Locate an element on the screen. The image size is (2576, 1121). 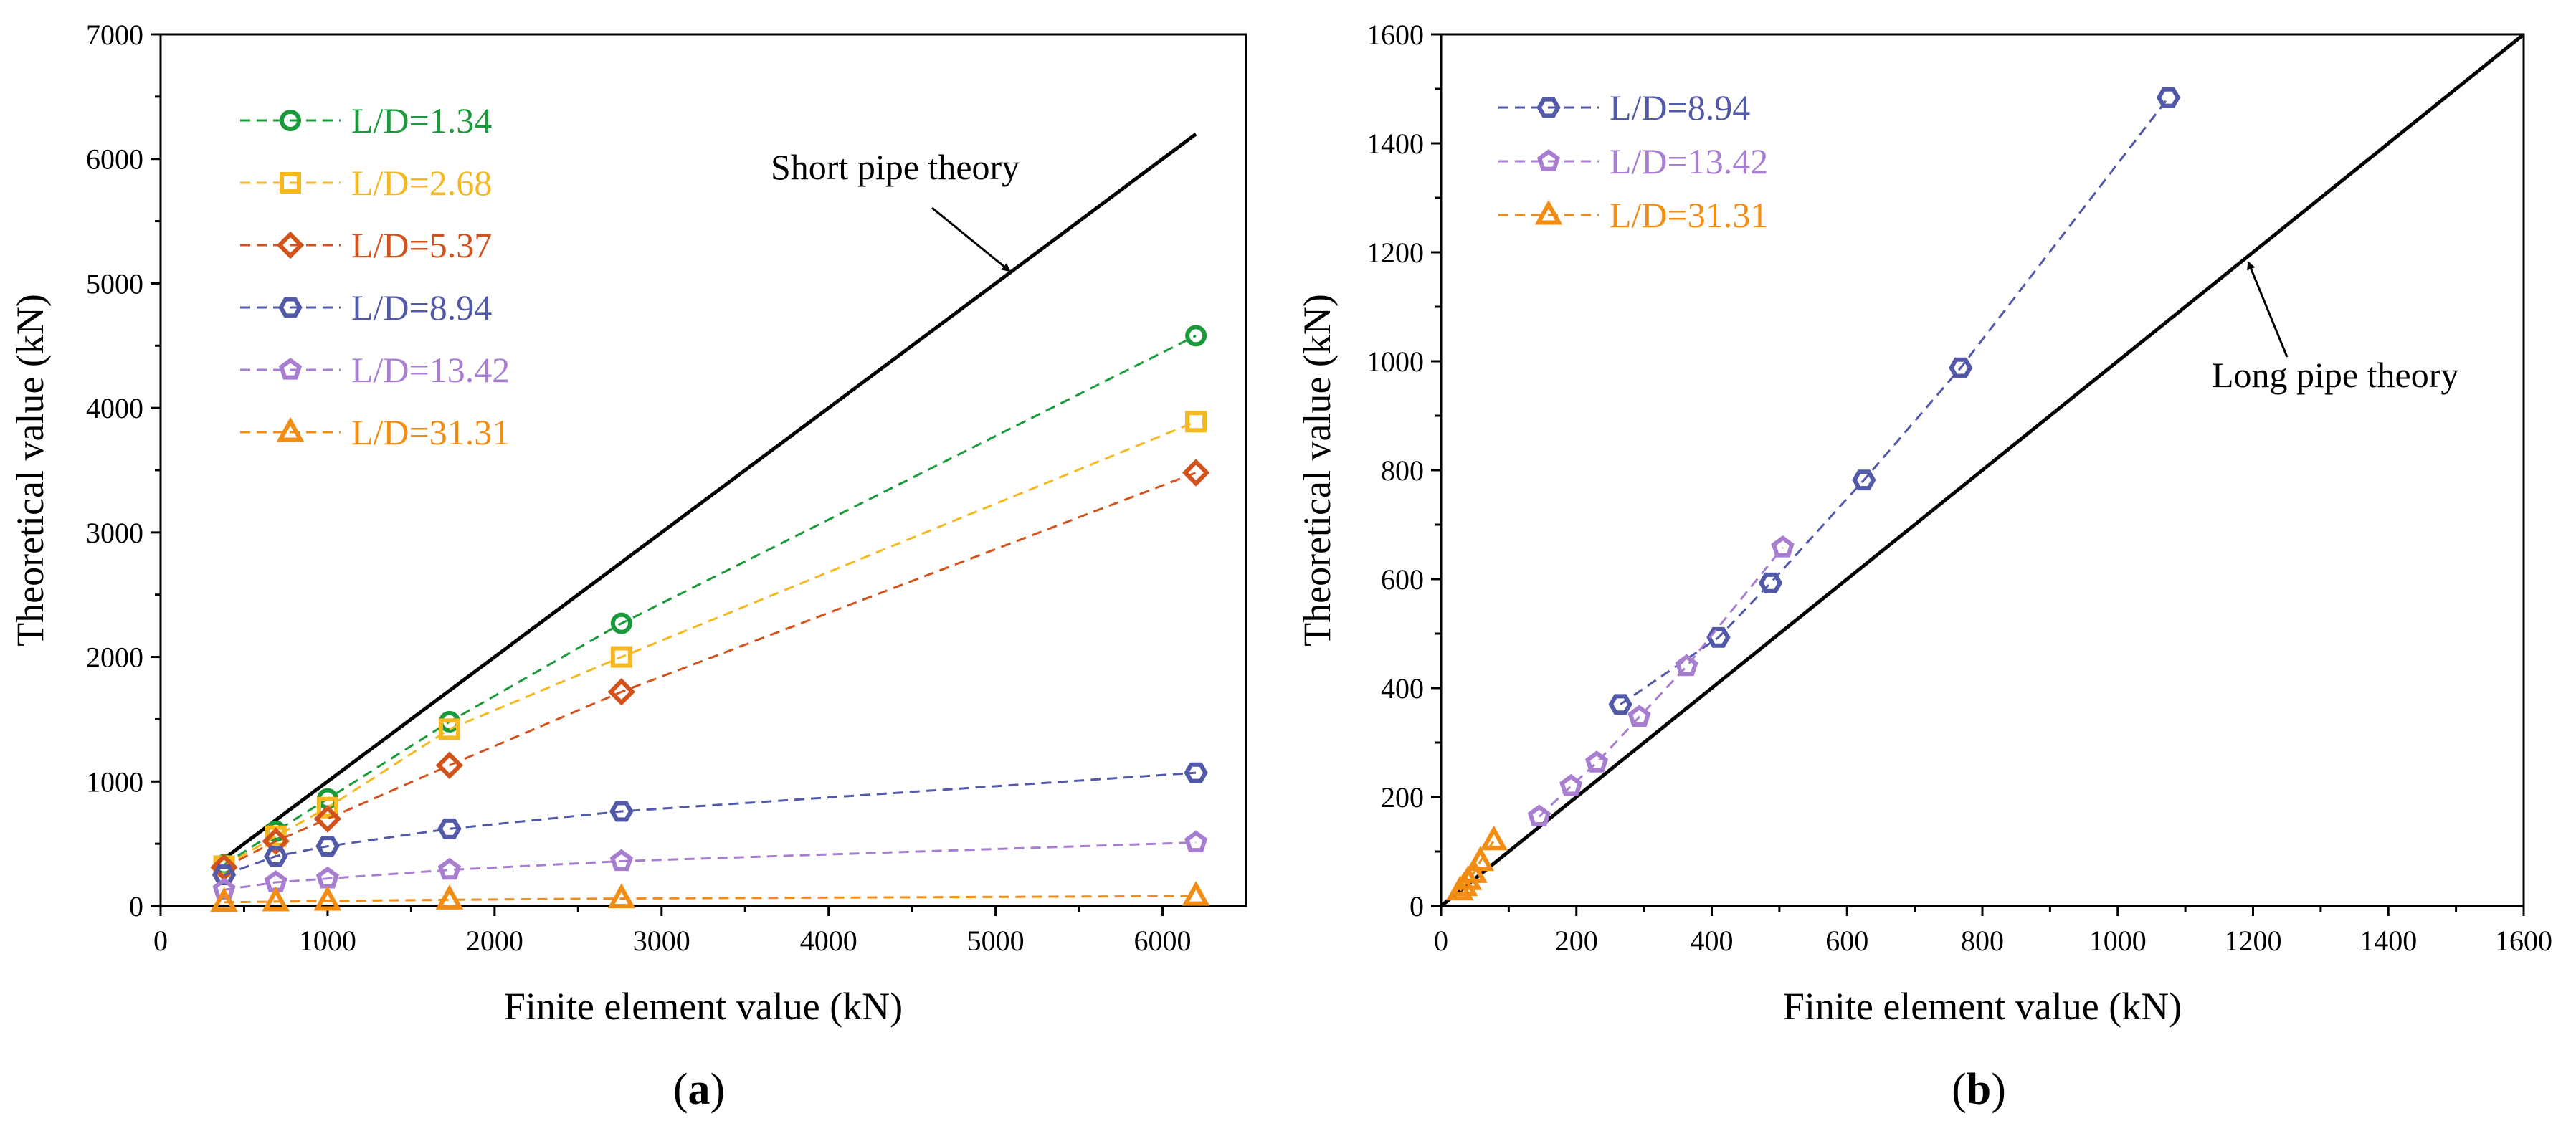
y-tick-label: 400 is located at coordinates (1403, 688).